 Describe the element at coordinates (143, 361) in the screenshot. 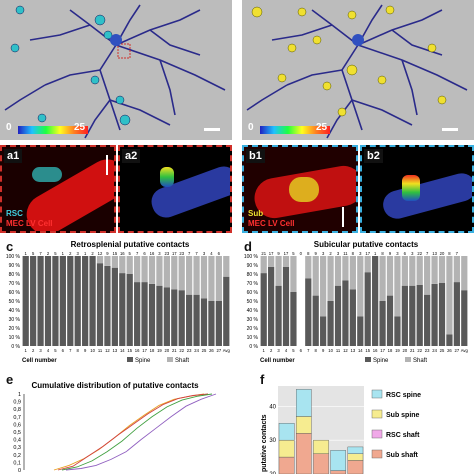

I see `legend-label-spine: Spine` at that location.